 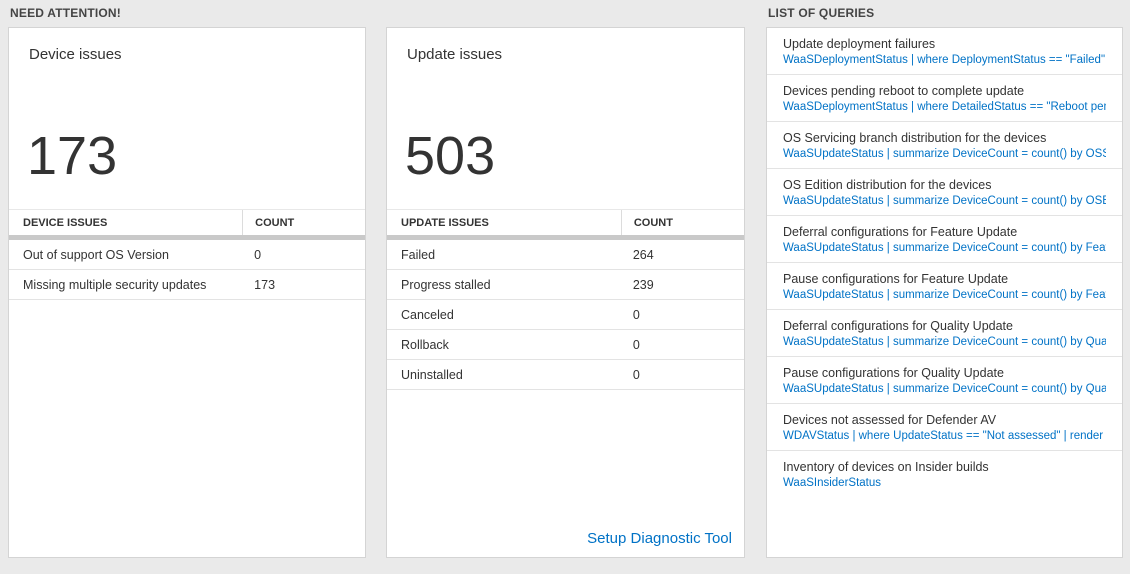 I want to click on table-row: Missing multiple security updates 173, so click(x=187, y=285).